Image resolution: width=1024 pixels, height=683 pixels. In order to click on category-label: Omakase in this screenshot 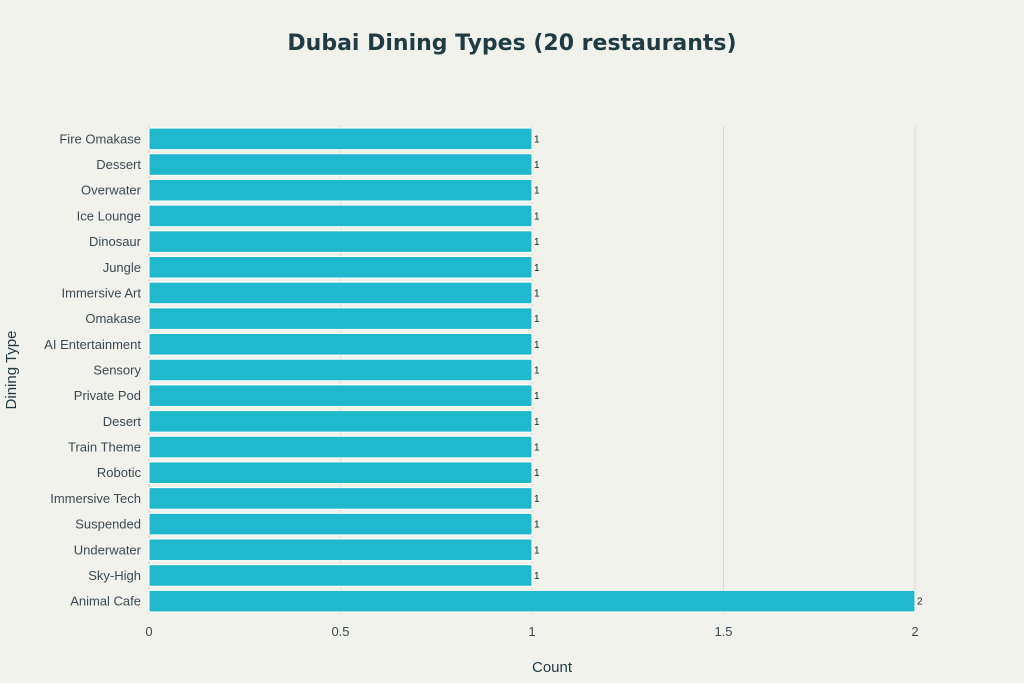, I will do `click(113, 318)`.